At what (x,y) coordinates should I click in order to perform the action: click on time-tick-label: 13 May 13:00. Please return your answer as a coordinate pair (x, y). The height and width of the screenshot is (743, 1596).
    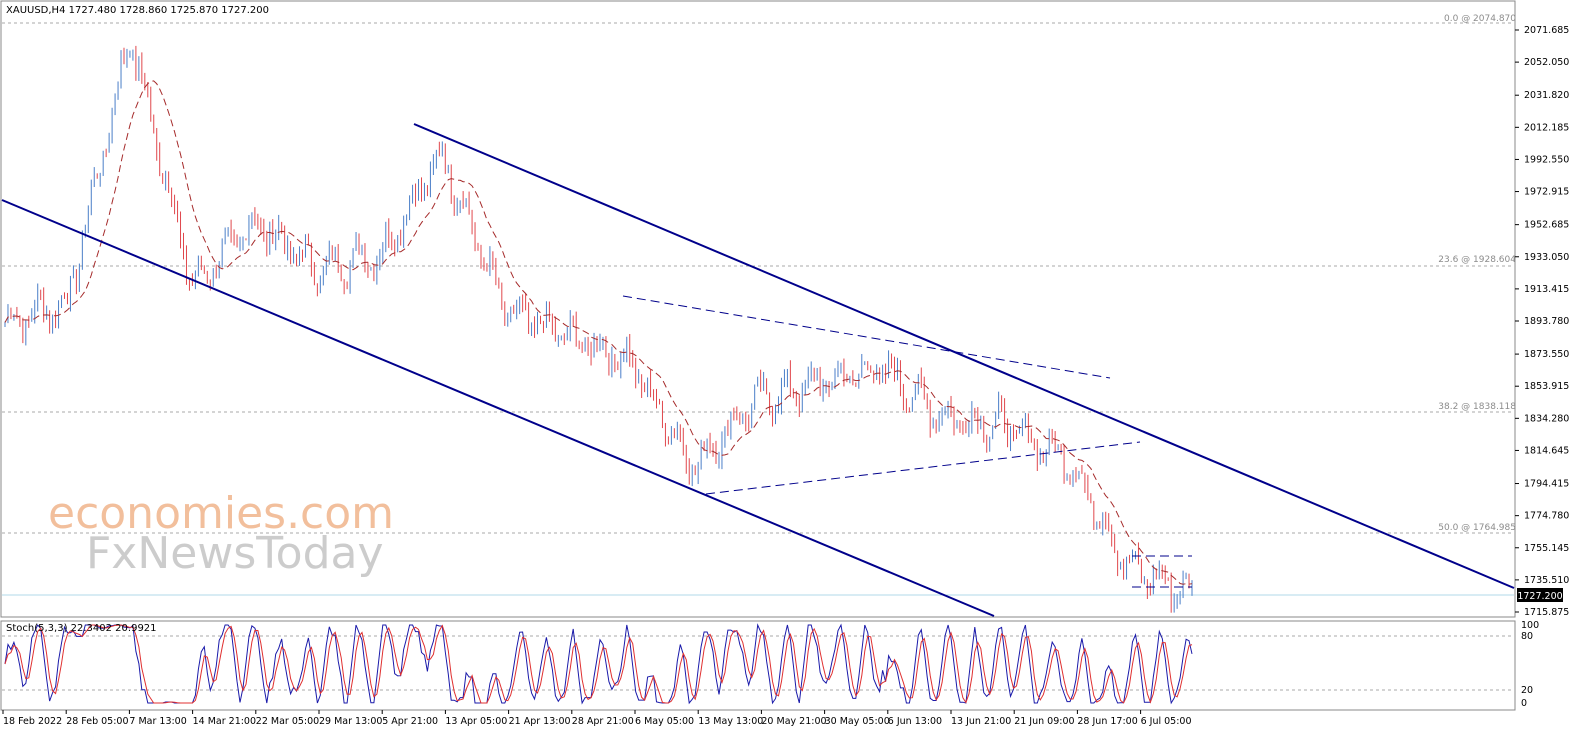
    Looking at the image, I should click on (730, 721).